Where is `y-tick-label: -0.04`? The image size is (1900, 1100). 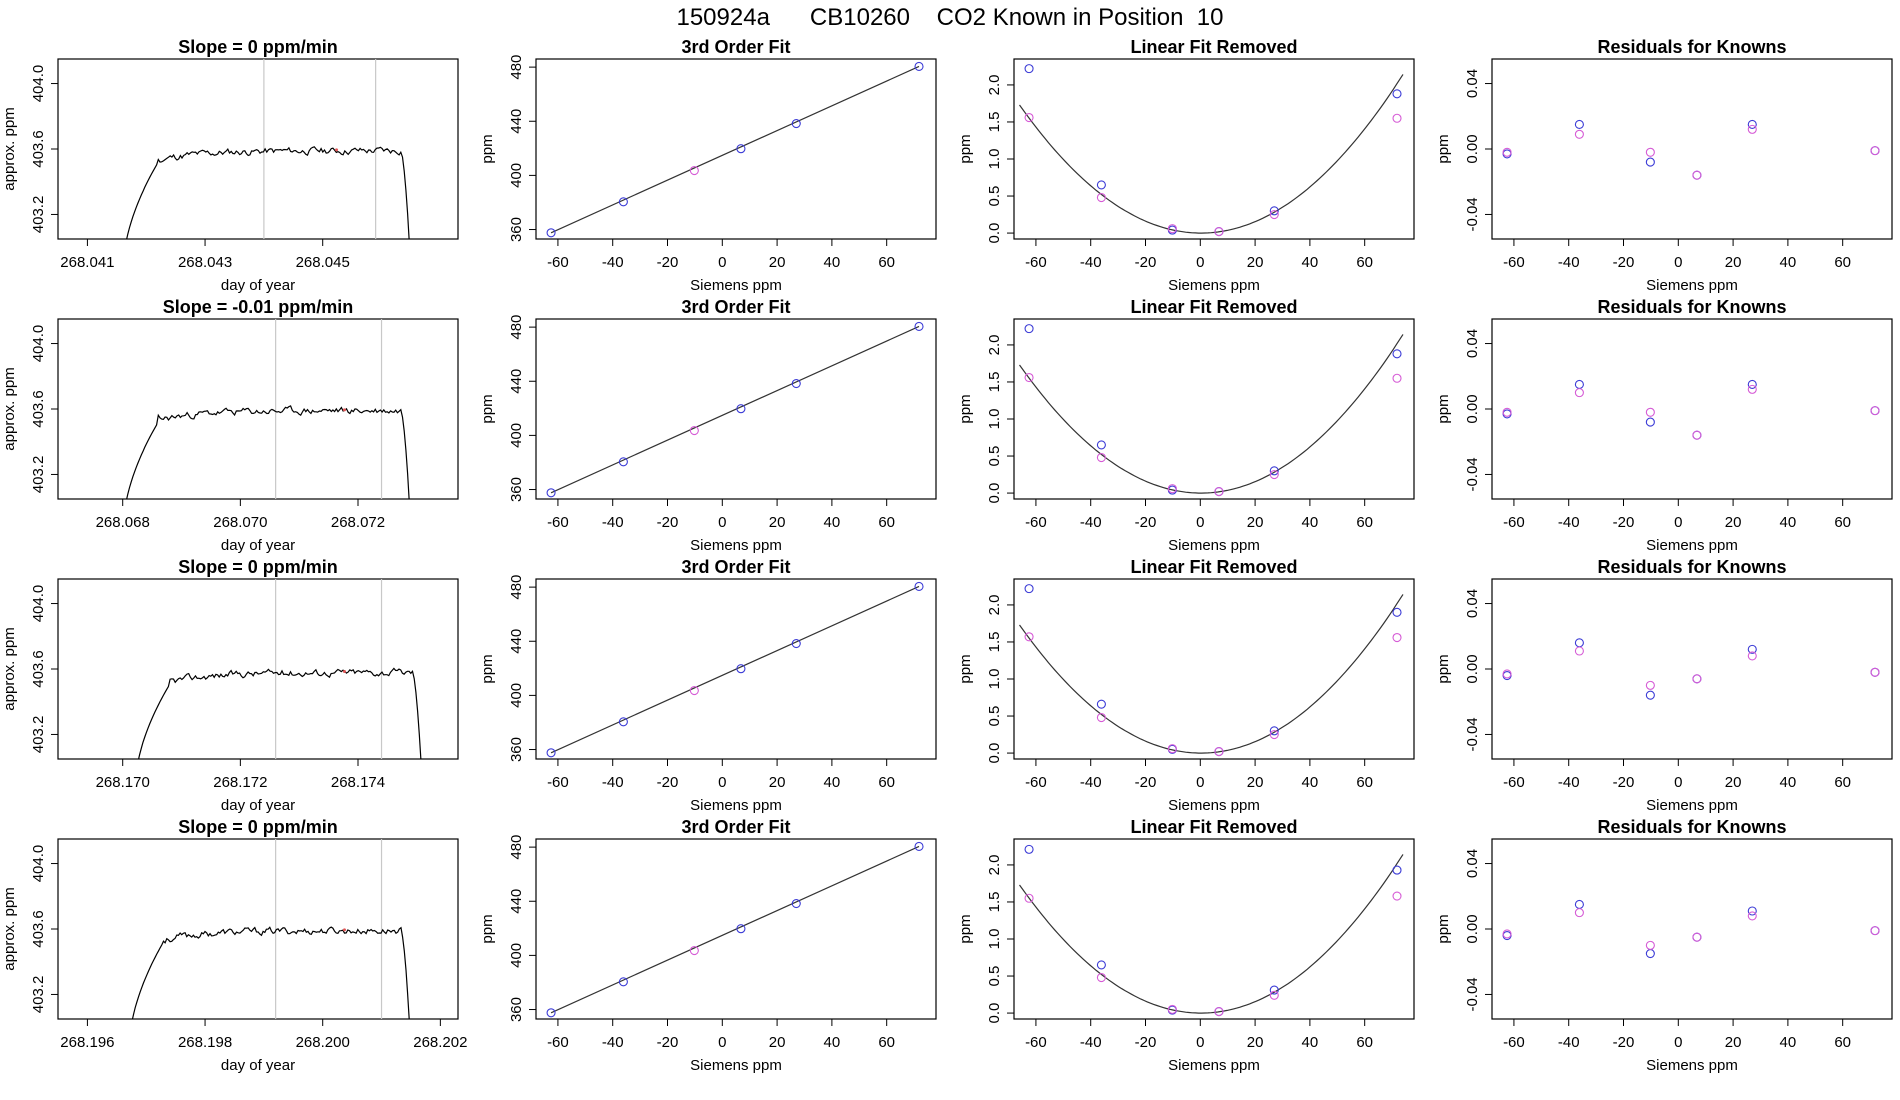 y-tick-label: -0.04 is located at coordinates (1472, 994).